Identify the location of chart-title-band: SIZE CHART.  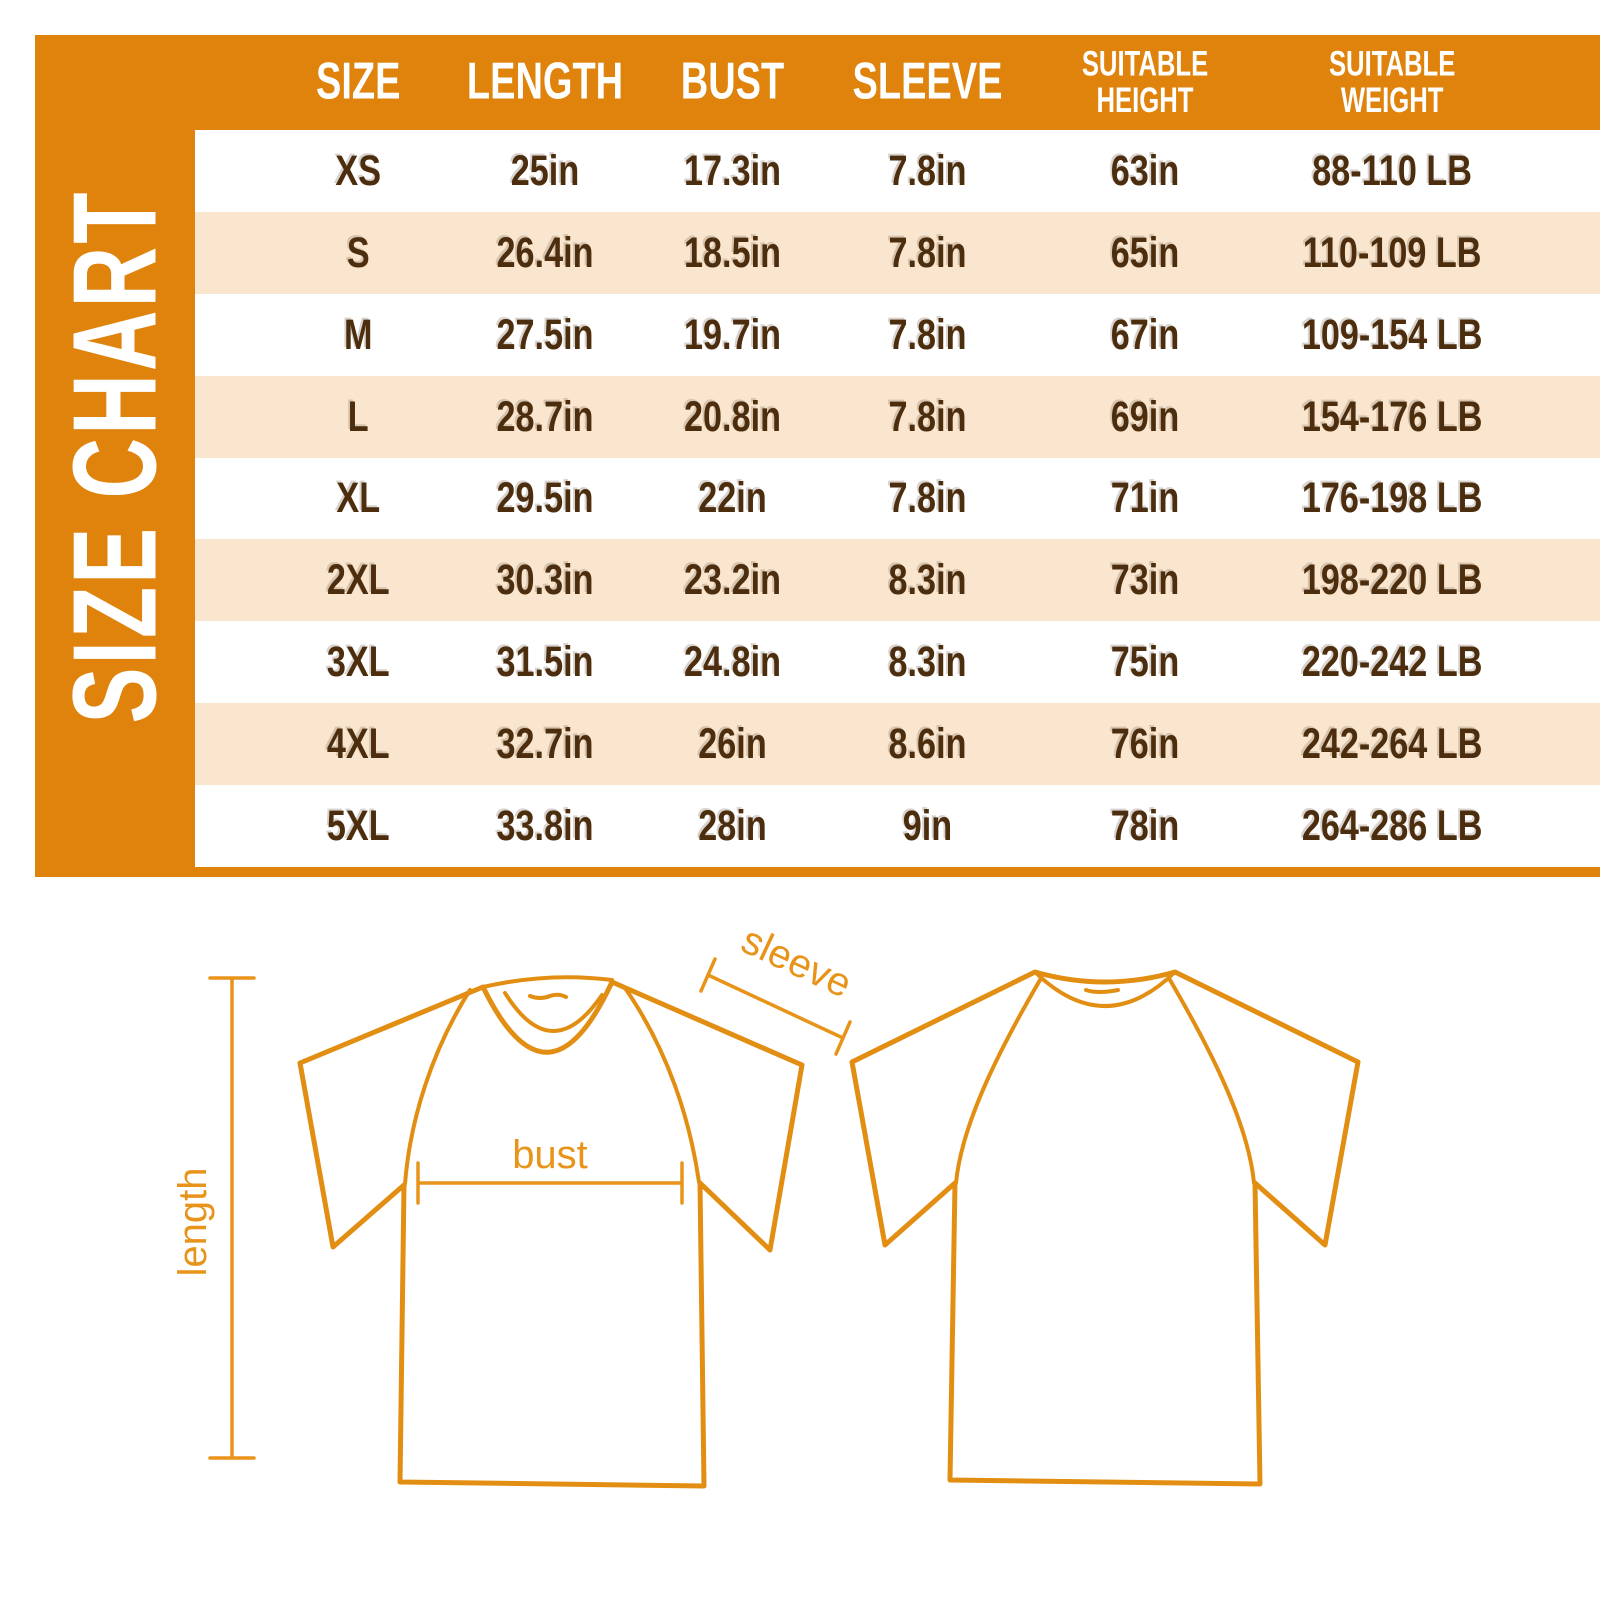
(115, 456).